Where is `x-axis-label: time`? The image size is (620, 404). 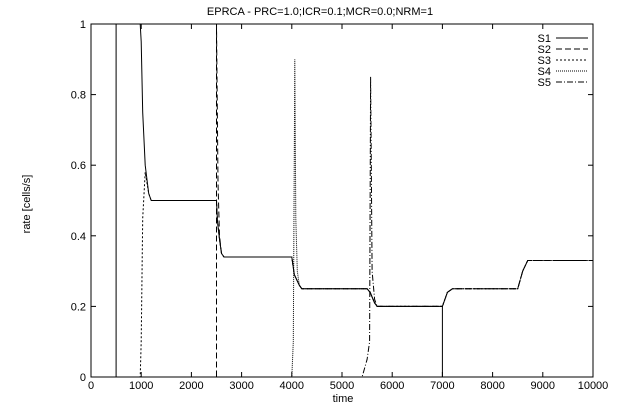 x-axis-label: time is located at coordinates (343, 398).